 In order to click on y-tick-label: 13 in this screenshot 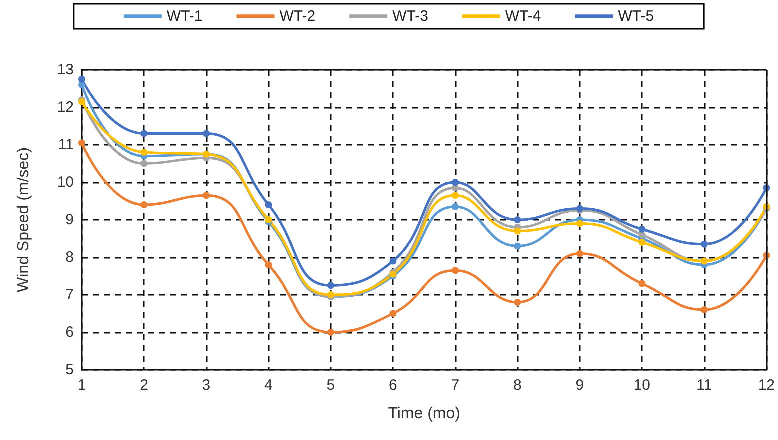, I will do `click(65, 70)`.